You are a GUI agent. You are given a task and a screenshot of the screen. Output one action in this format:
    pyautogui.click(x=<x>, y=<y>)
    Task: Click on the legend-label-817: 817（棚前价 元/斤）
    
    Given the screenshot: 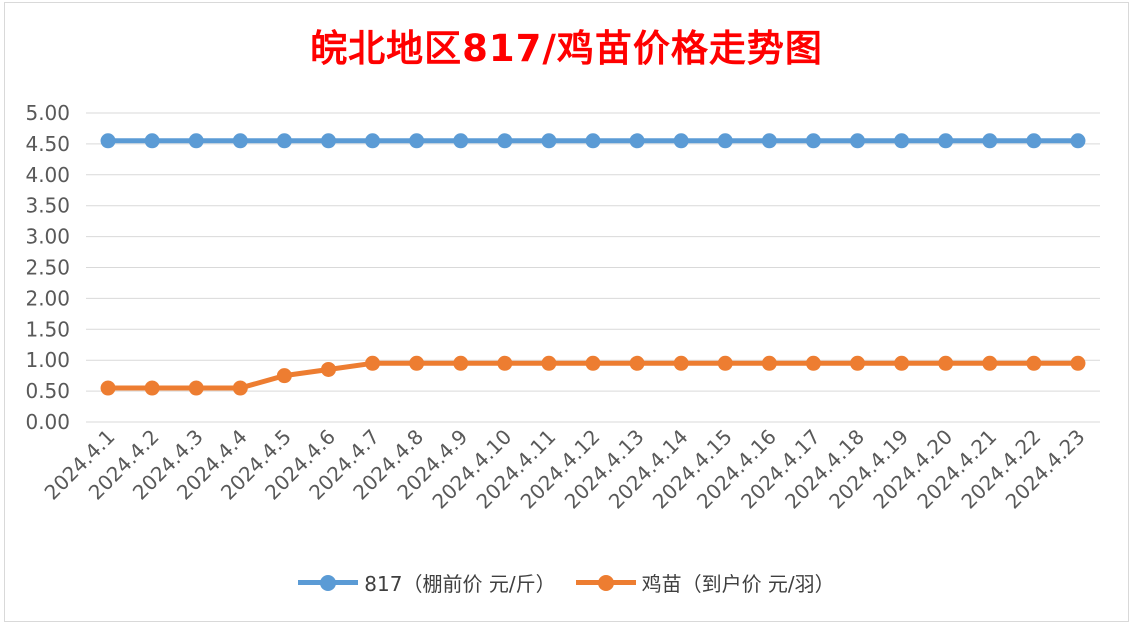 What is the action you would take?
    pyautogui.click(x=460, y=584)
    